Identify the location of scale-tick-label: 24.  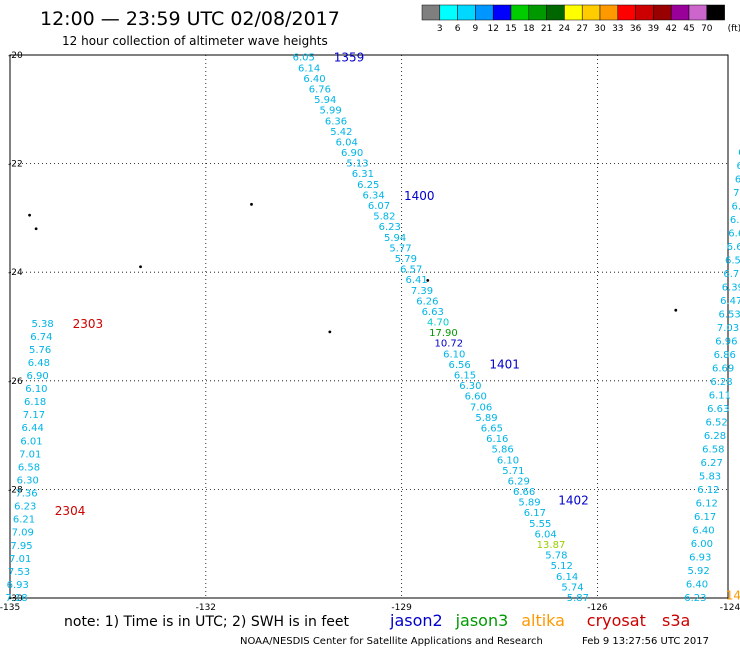
(565, 29).